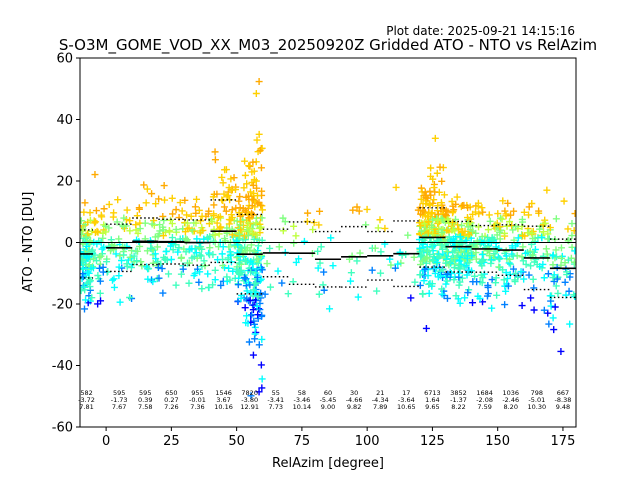 The width and height of the screenshot is (640, 484). Describe the element at coordinates (145, 400) in the screenshot. I see `bin-mean-label: 0.39` at that location.